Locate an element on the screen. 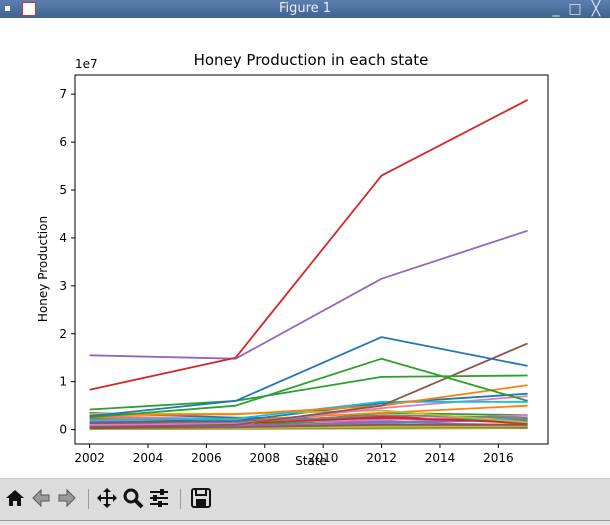 This screenshot has height=525, width=610. x-tick-label: 2010 is located at coordinates (323, 458).